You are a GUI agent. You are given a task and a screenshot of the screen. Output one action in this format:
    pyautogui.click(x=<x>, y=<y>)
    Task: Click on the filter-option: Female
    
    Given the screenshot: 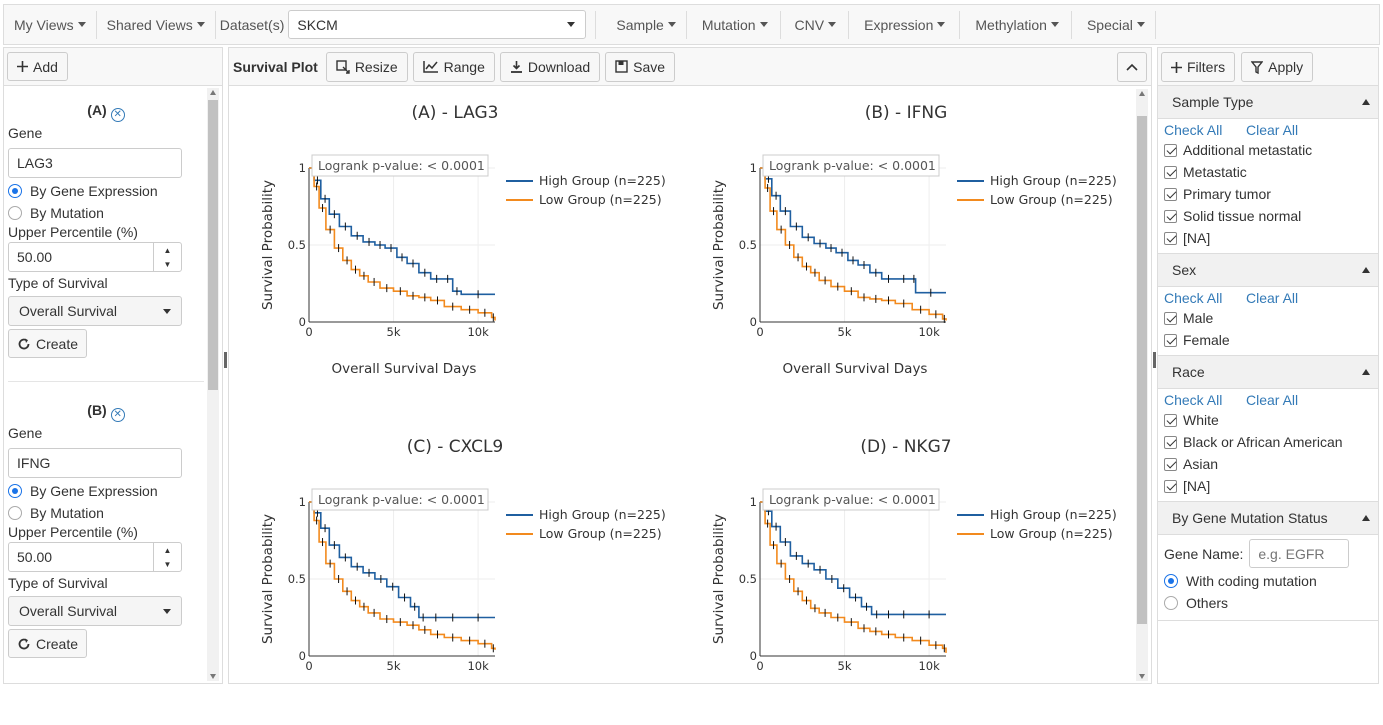 What is the action you would take?
    pyautogui.click(x=1271, y=340)
    